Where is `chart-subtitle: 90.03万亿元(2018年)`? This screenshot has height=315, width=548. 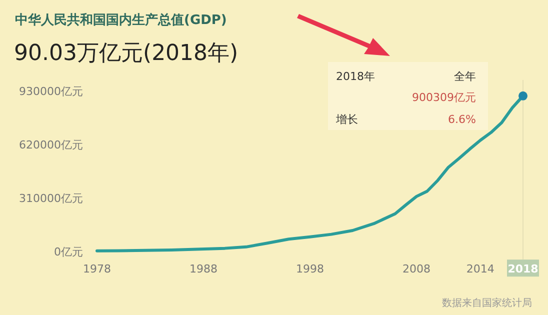 chart-subtitle: 90.03万亿元(2018年) is located at coordinates (126, 53).